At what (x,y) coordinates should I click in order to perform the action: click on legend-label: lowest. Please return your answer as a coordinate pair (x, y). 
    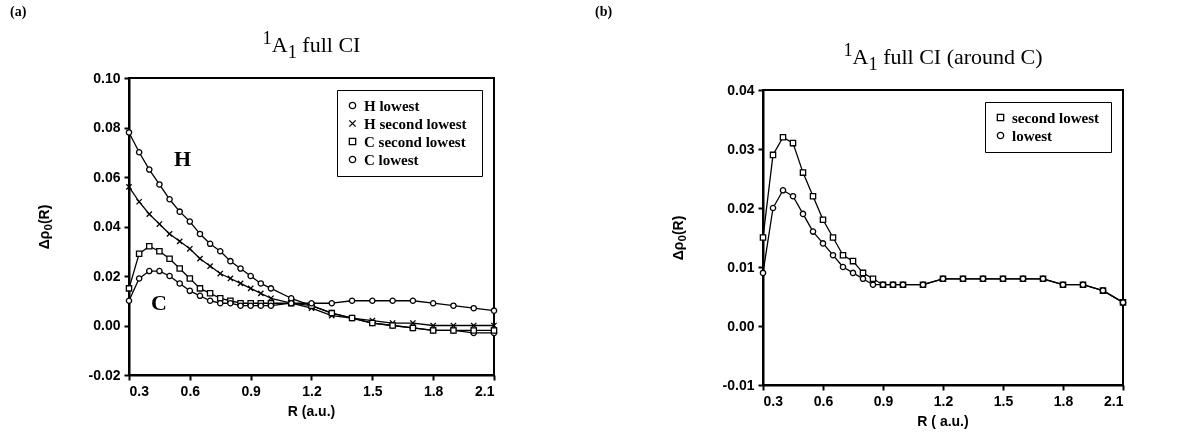
    Looking at the image, I should click on (1032, 135).